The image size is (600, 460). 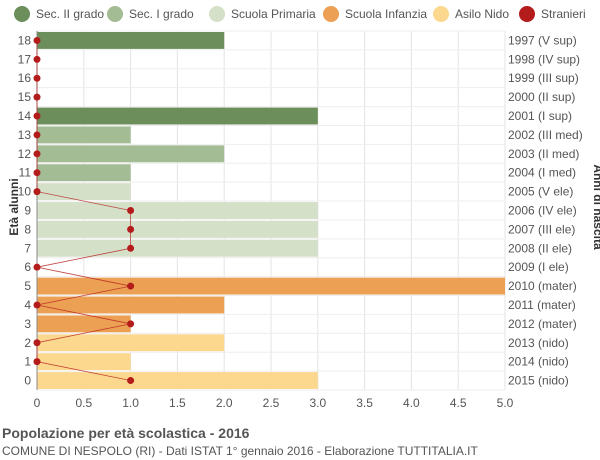 I want to click on y-tick-label: 15, so click(x=25, y=97).